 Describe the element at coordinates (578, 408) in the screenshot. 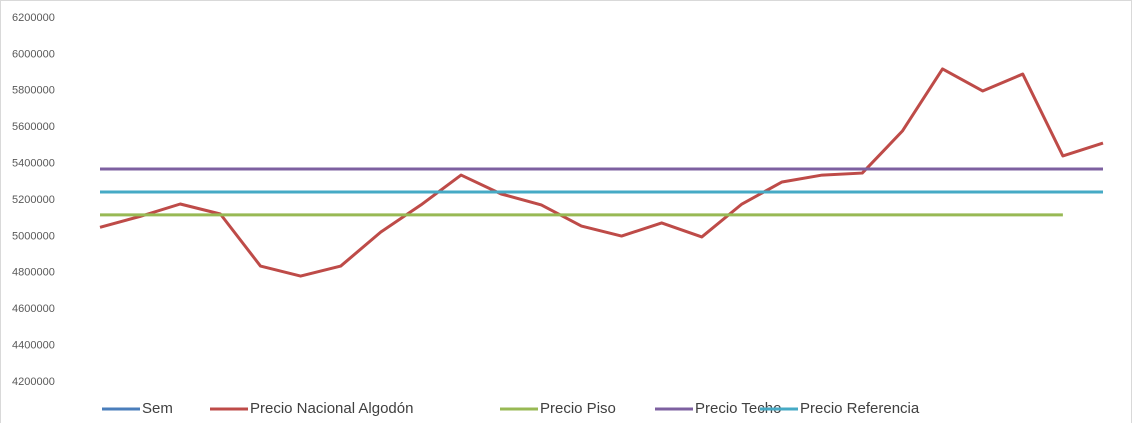

I see `legend-label: Precio Piso` at that location.